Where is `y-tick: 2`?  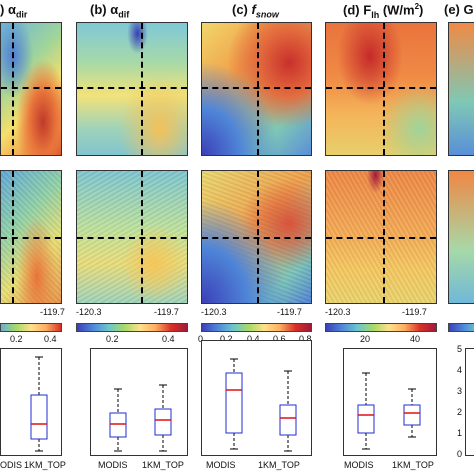
y-tick: 2 is located at coordinates (459, 412).